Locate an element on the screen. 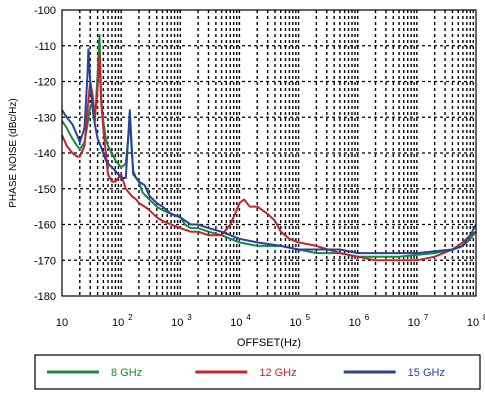 Image resolution: width=485 pixels, height=398 pixels. x-tick-exponent: 7 is located at coordinates (426, 317).